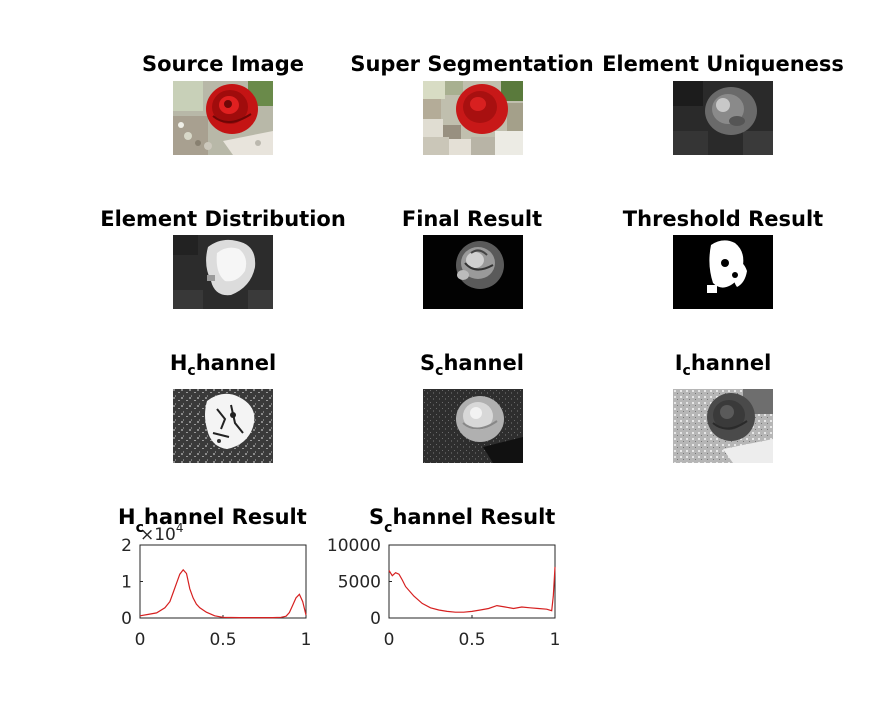 This screenshot has height=703, width=891. I want to click on h-channel-image, so click(223, 426).